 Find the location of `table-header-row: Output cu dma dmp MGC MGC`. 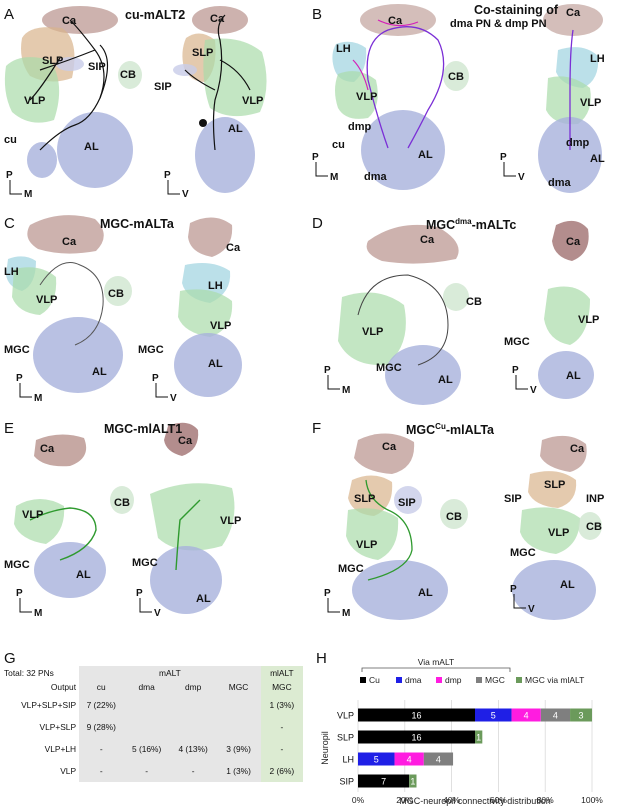

table-header-row: Output cu dma dmp MGC MGC is located at coordinates (153, 687).